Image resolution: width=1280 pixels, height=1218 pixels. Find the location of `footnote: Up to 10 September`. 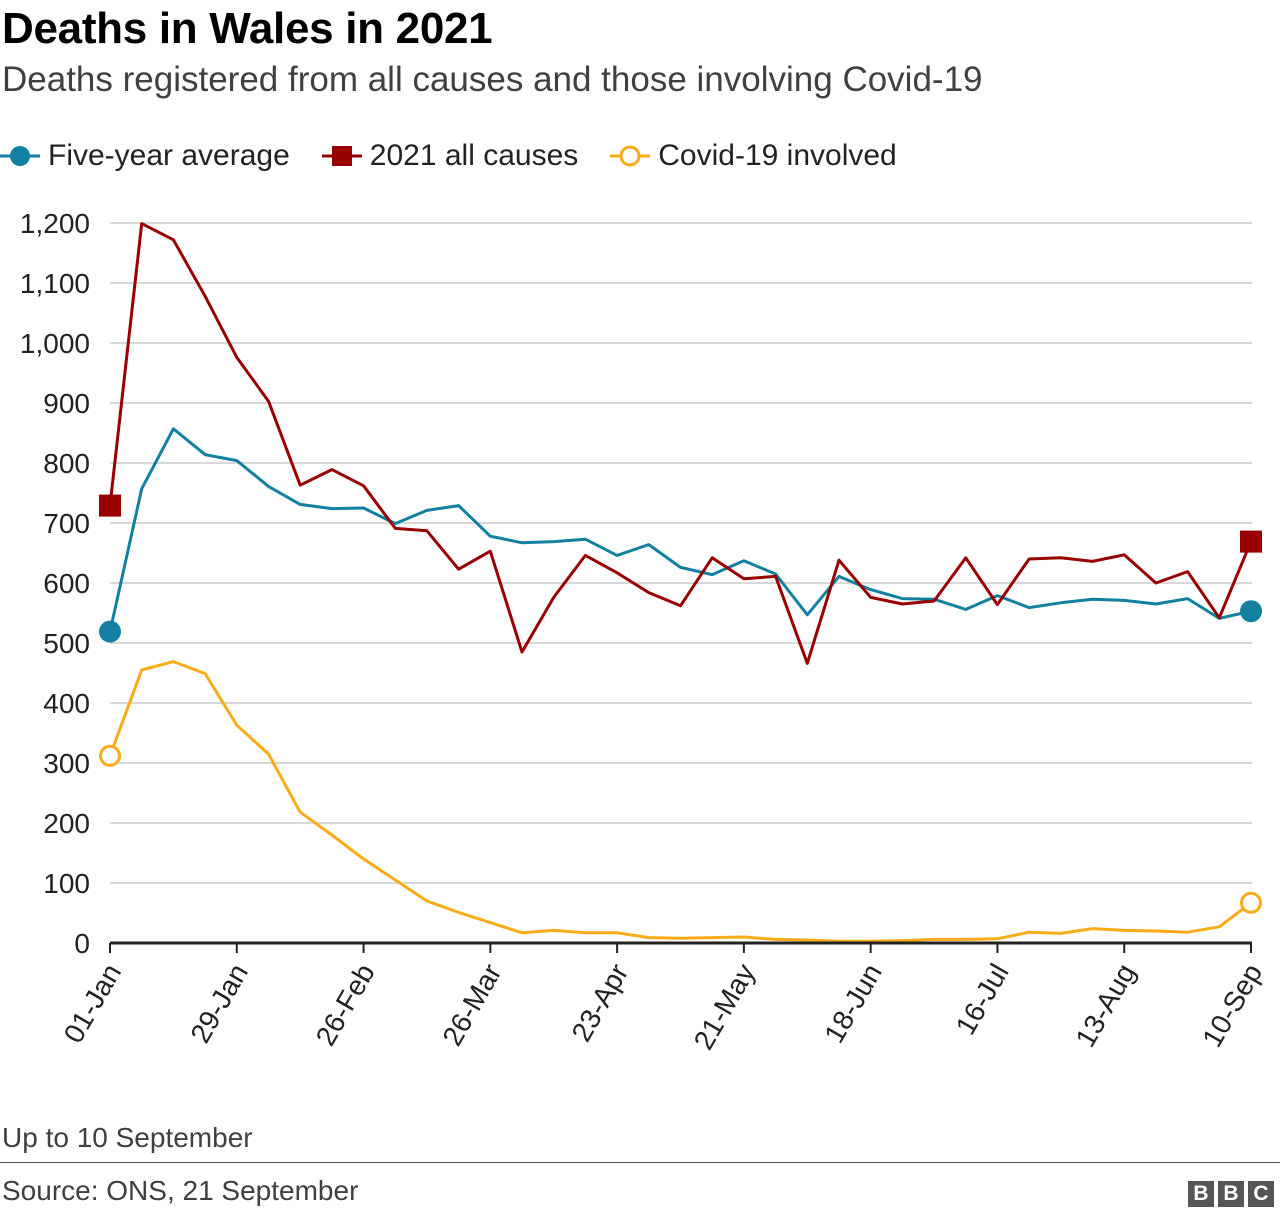

footnote: Up to 10 September is located at coordinates (127, 1137).